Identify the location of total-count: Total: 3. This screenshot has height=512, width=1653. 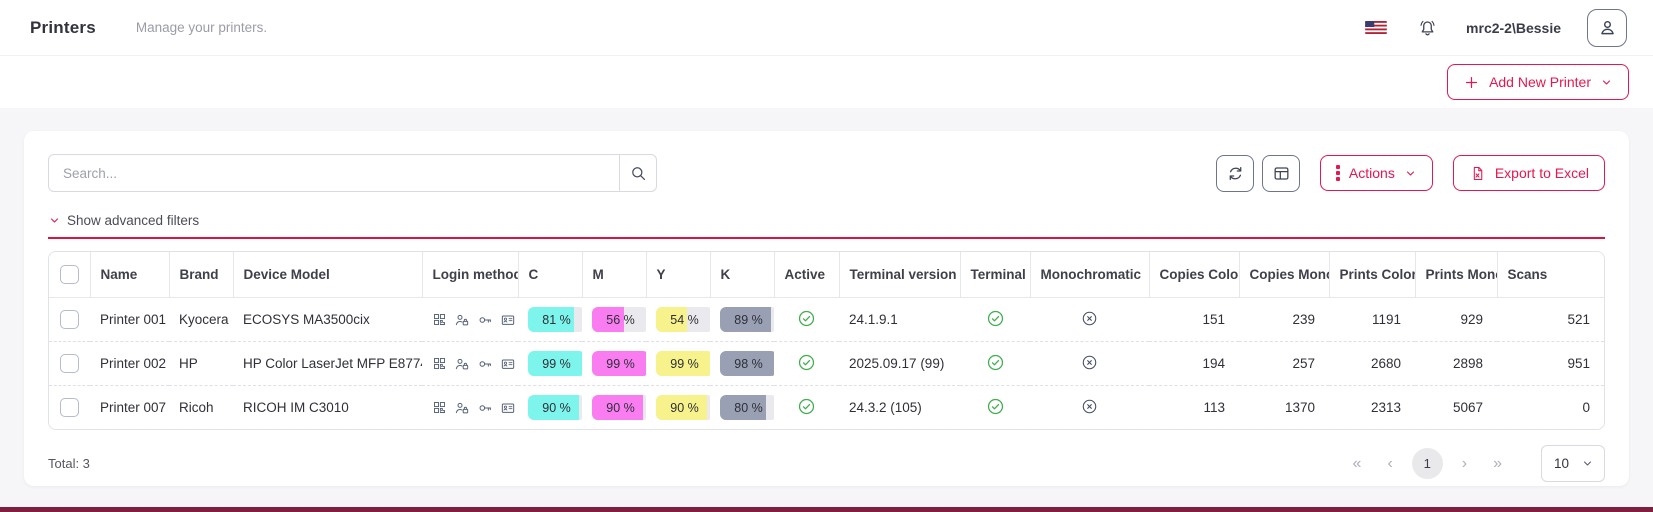
(69, 463).